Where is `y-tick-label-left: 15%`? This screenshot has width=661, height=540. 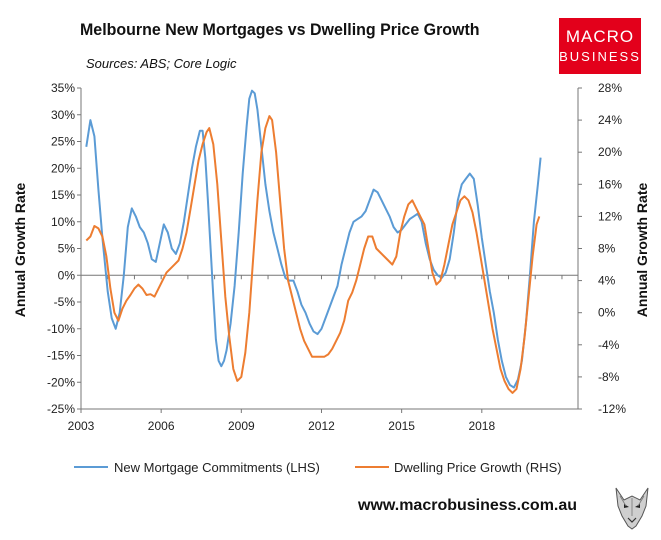
y-tick-label-left: 15% is located at coordinates (63, 195).